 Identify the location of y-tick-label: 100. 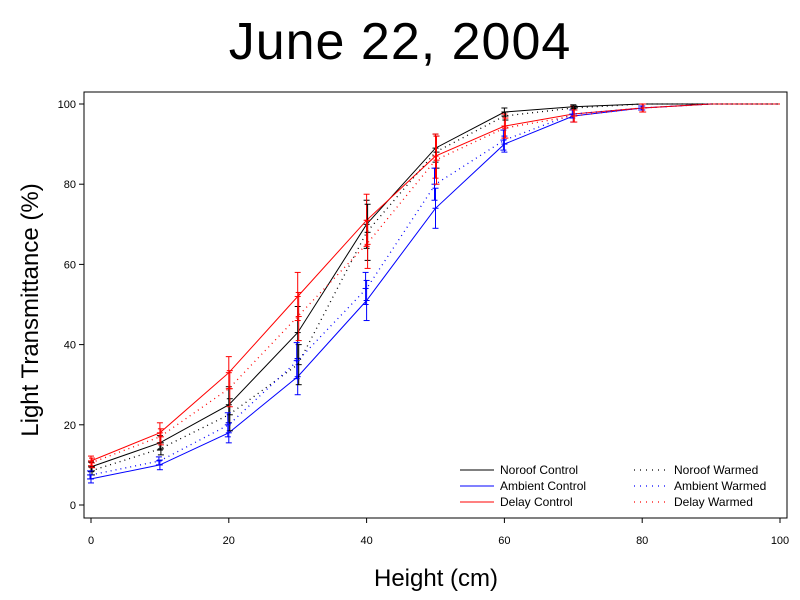
(67, 105).